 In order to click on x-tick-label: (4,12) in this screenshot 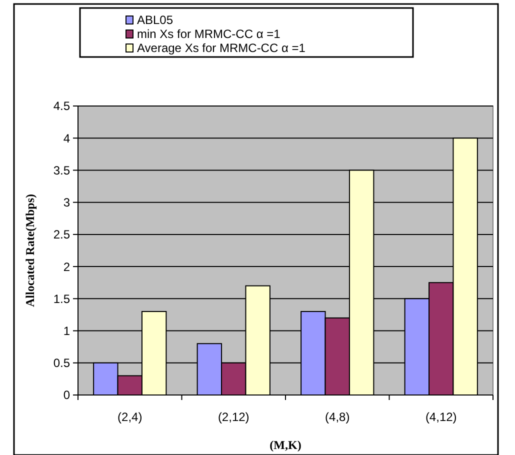, I will do `click(441, 417)`.